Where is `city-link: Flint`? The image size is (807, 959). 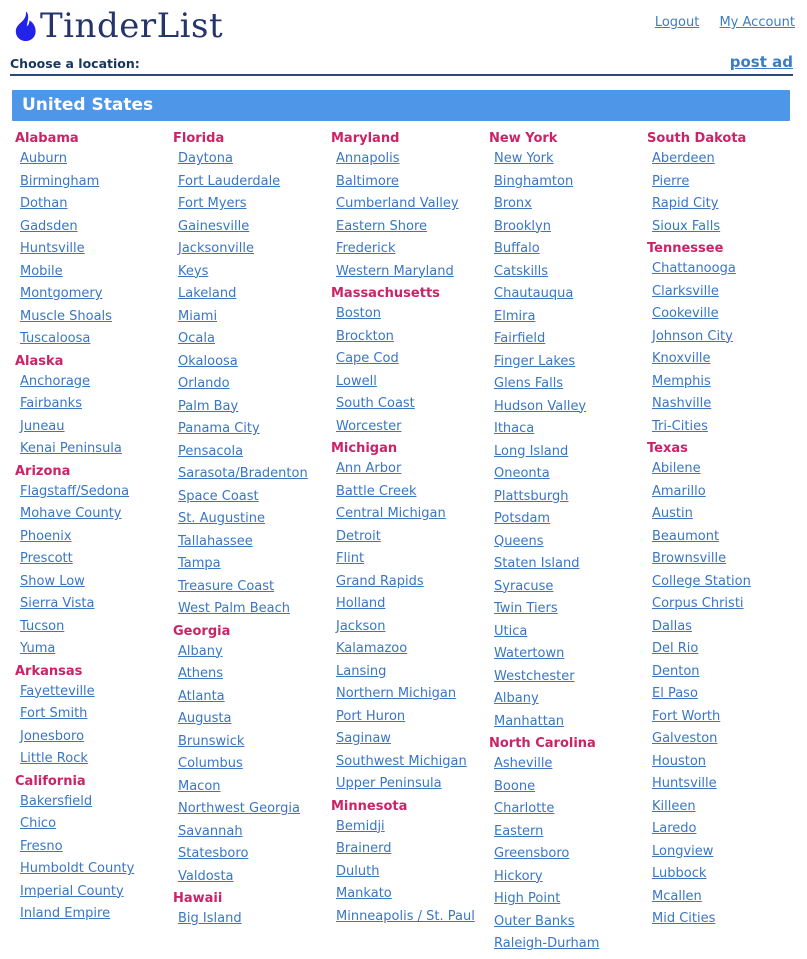 city-link: Flint is located at coordinates (350, 558).